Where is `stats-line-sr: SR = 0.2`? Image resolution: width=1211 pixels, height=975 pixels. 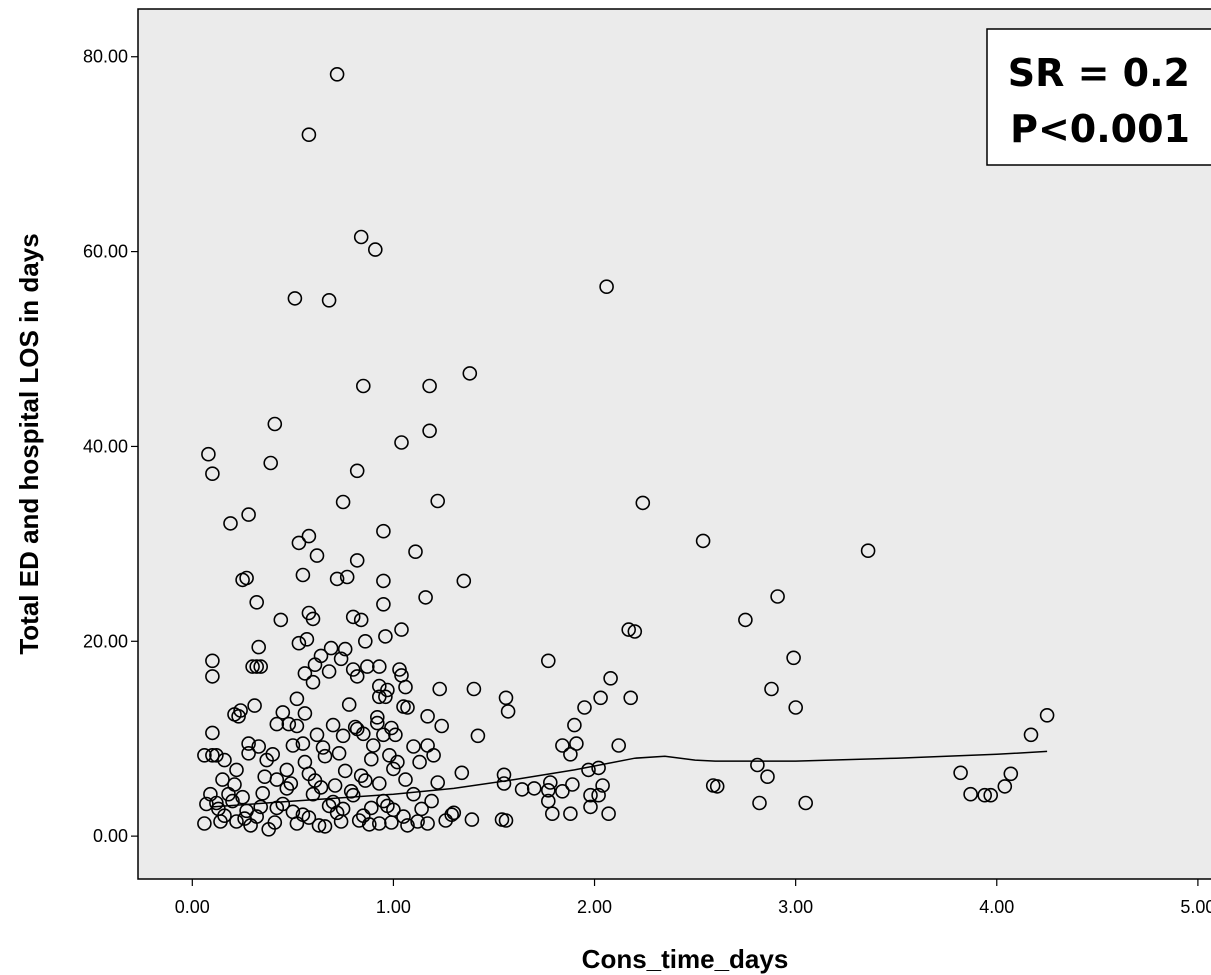 stats-line-sr: SR = 0.2 is located at coordinates (1099, 73).